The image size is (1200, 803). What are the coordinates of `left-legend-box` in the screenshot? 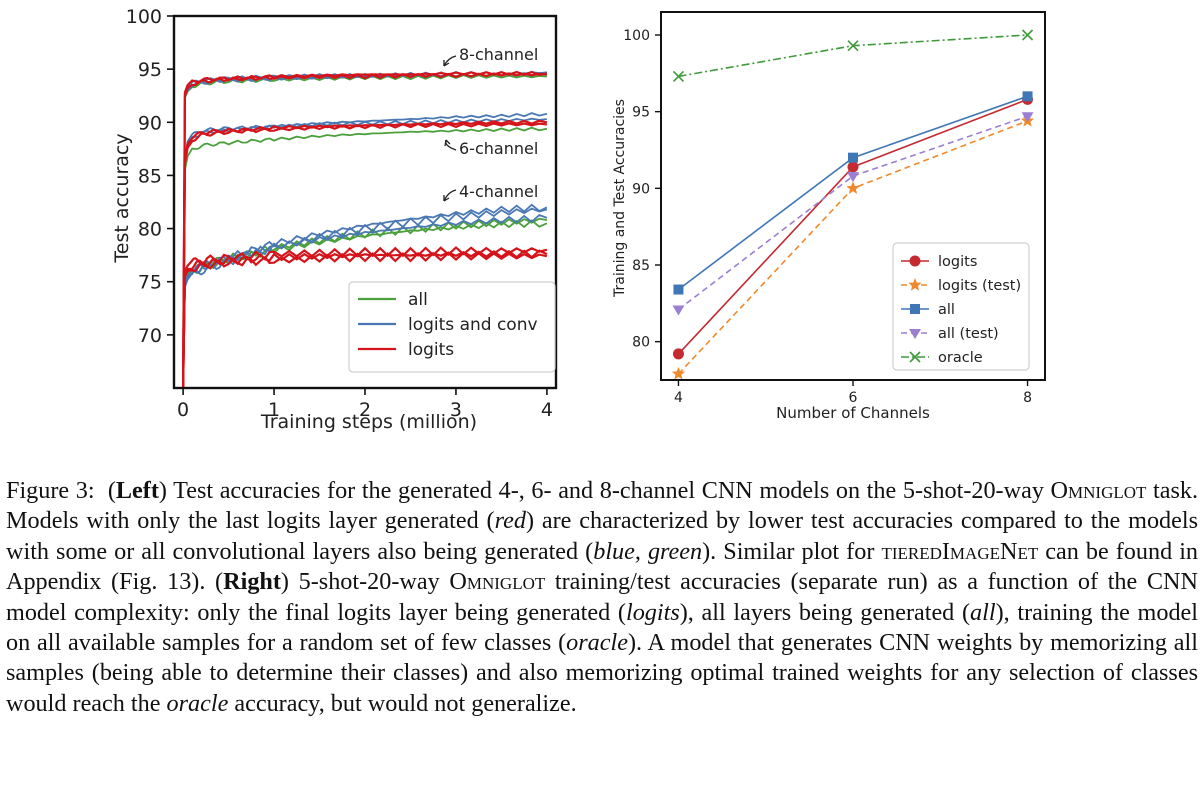 It's located at (452, 327).